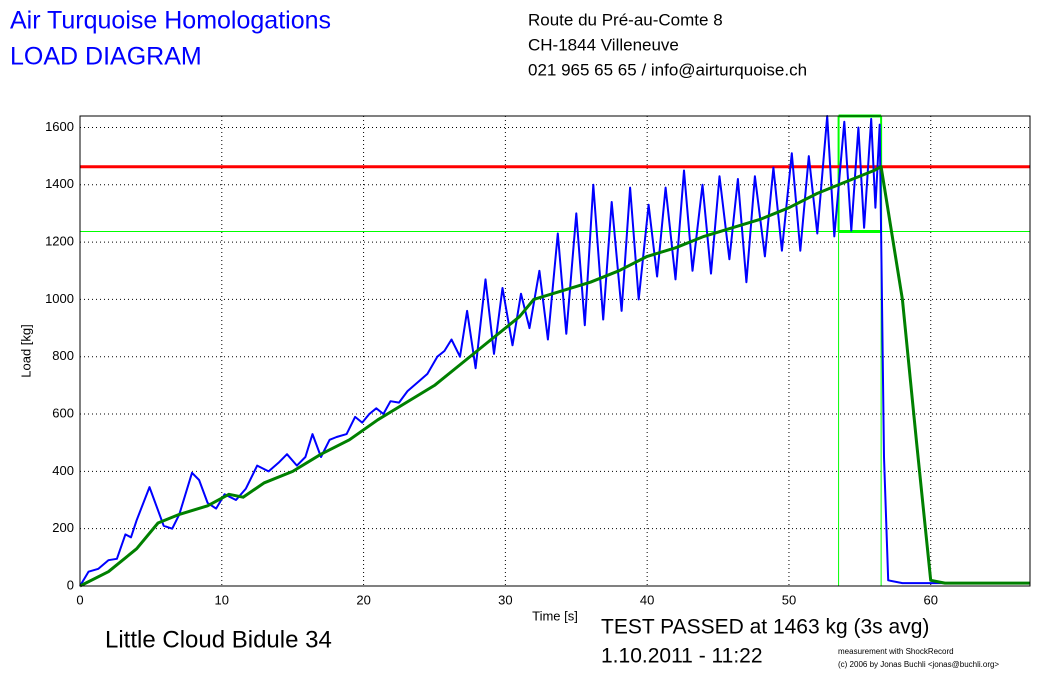 This screenshot has height=674, width=1055. What do you see at coordinates (896, 651) in the screenshot?
I see `credit: measurement with ShockRecord` at bounding box center [896, 651].